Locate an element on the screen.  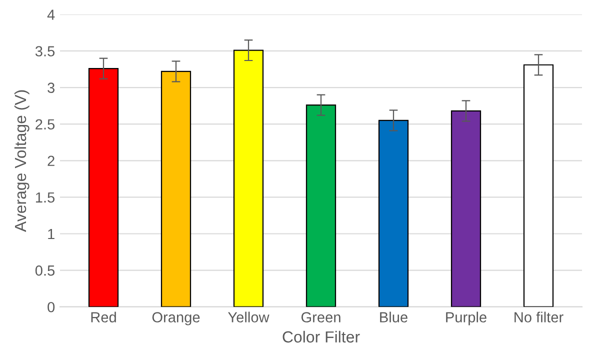
y-axis-title: Average Voltage (V) is located at coordinates (22, 161).